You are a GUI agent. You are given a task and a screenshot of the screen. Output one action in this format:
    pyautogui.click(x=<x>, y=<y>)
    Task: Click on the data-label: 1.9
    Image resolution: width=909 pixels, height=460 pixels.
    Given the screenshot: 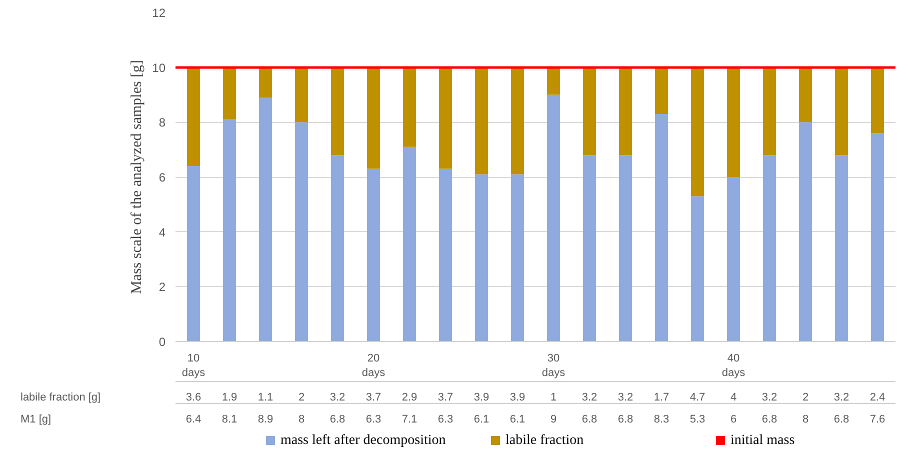 What is the action you would take?
    pyautogui.click(x=230, y=398)
    